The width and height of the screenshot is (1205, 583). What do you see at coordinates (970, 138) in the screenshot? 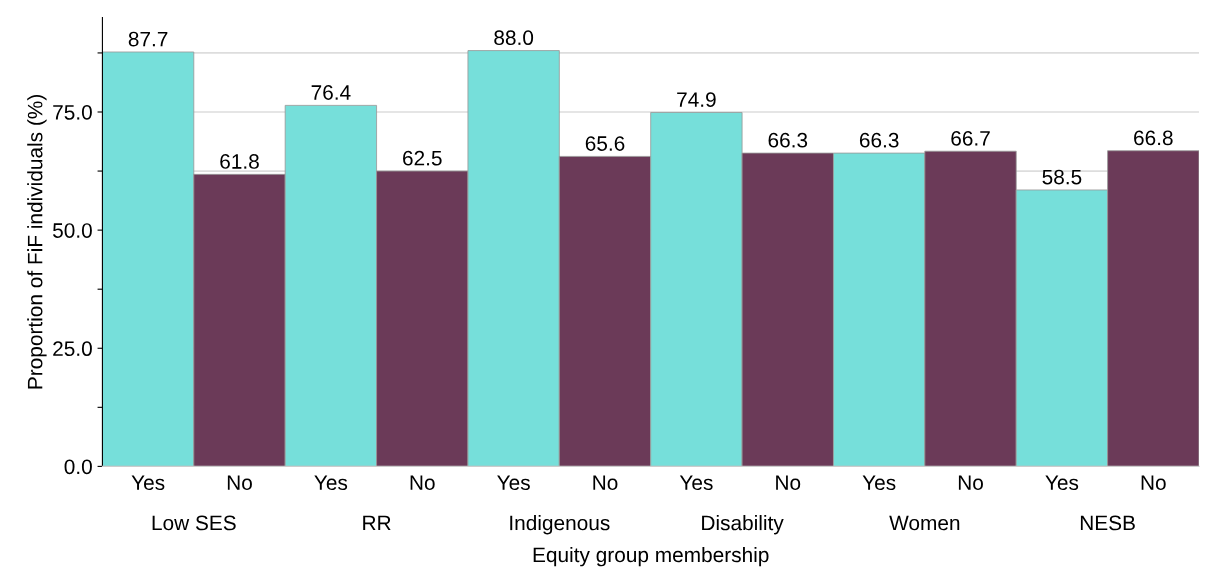
I see `data-label: 66.7` at bounding box center [970, 138].